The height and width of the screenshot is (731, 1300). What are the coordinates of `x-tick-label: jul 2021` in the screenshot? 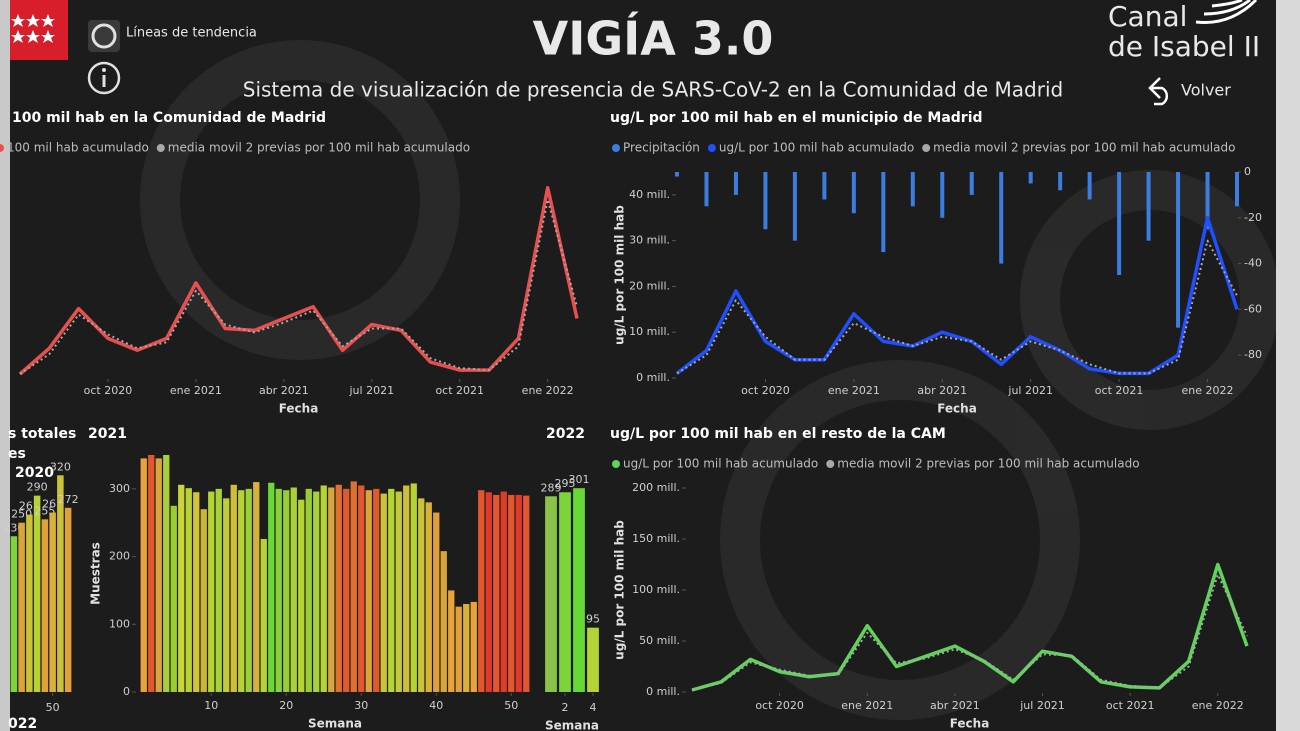 It's located at (1042, 705).